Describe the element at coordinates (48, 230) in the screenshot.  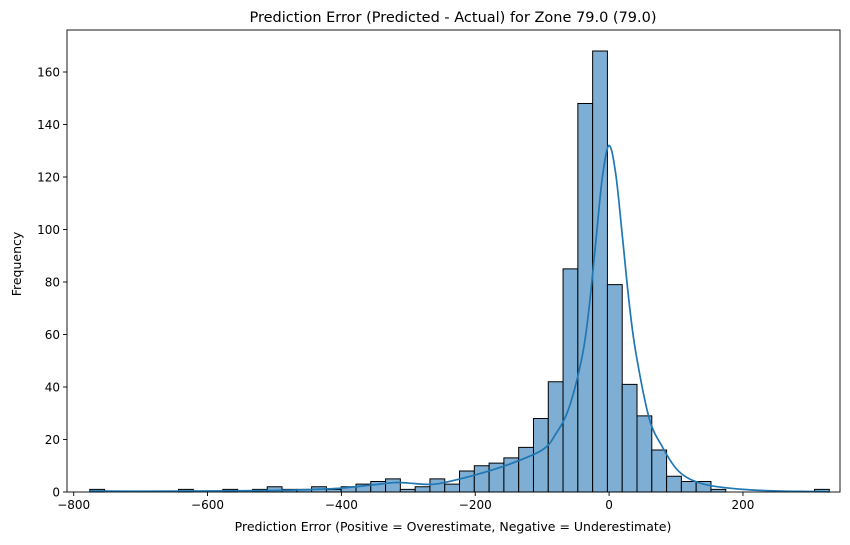
I see `y-tick-label: 100` at that location.